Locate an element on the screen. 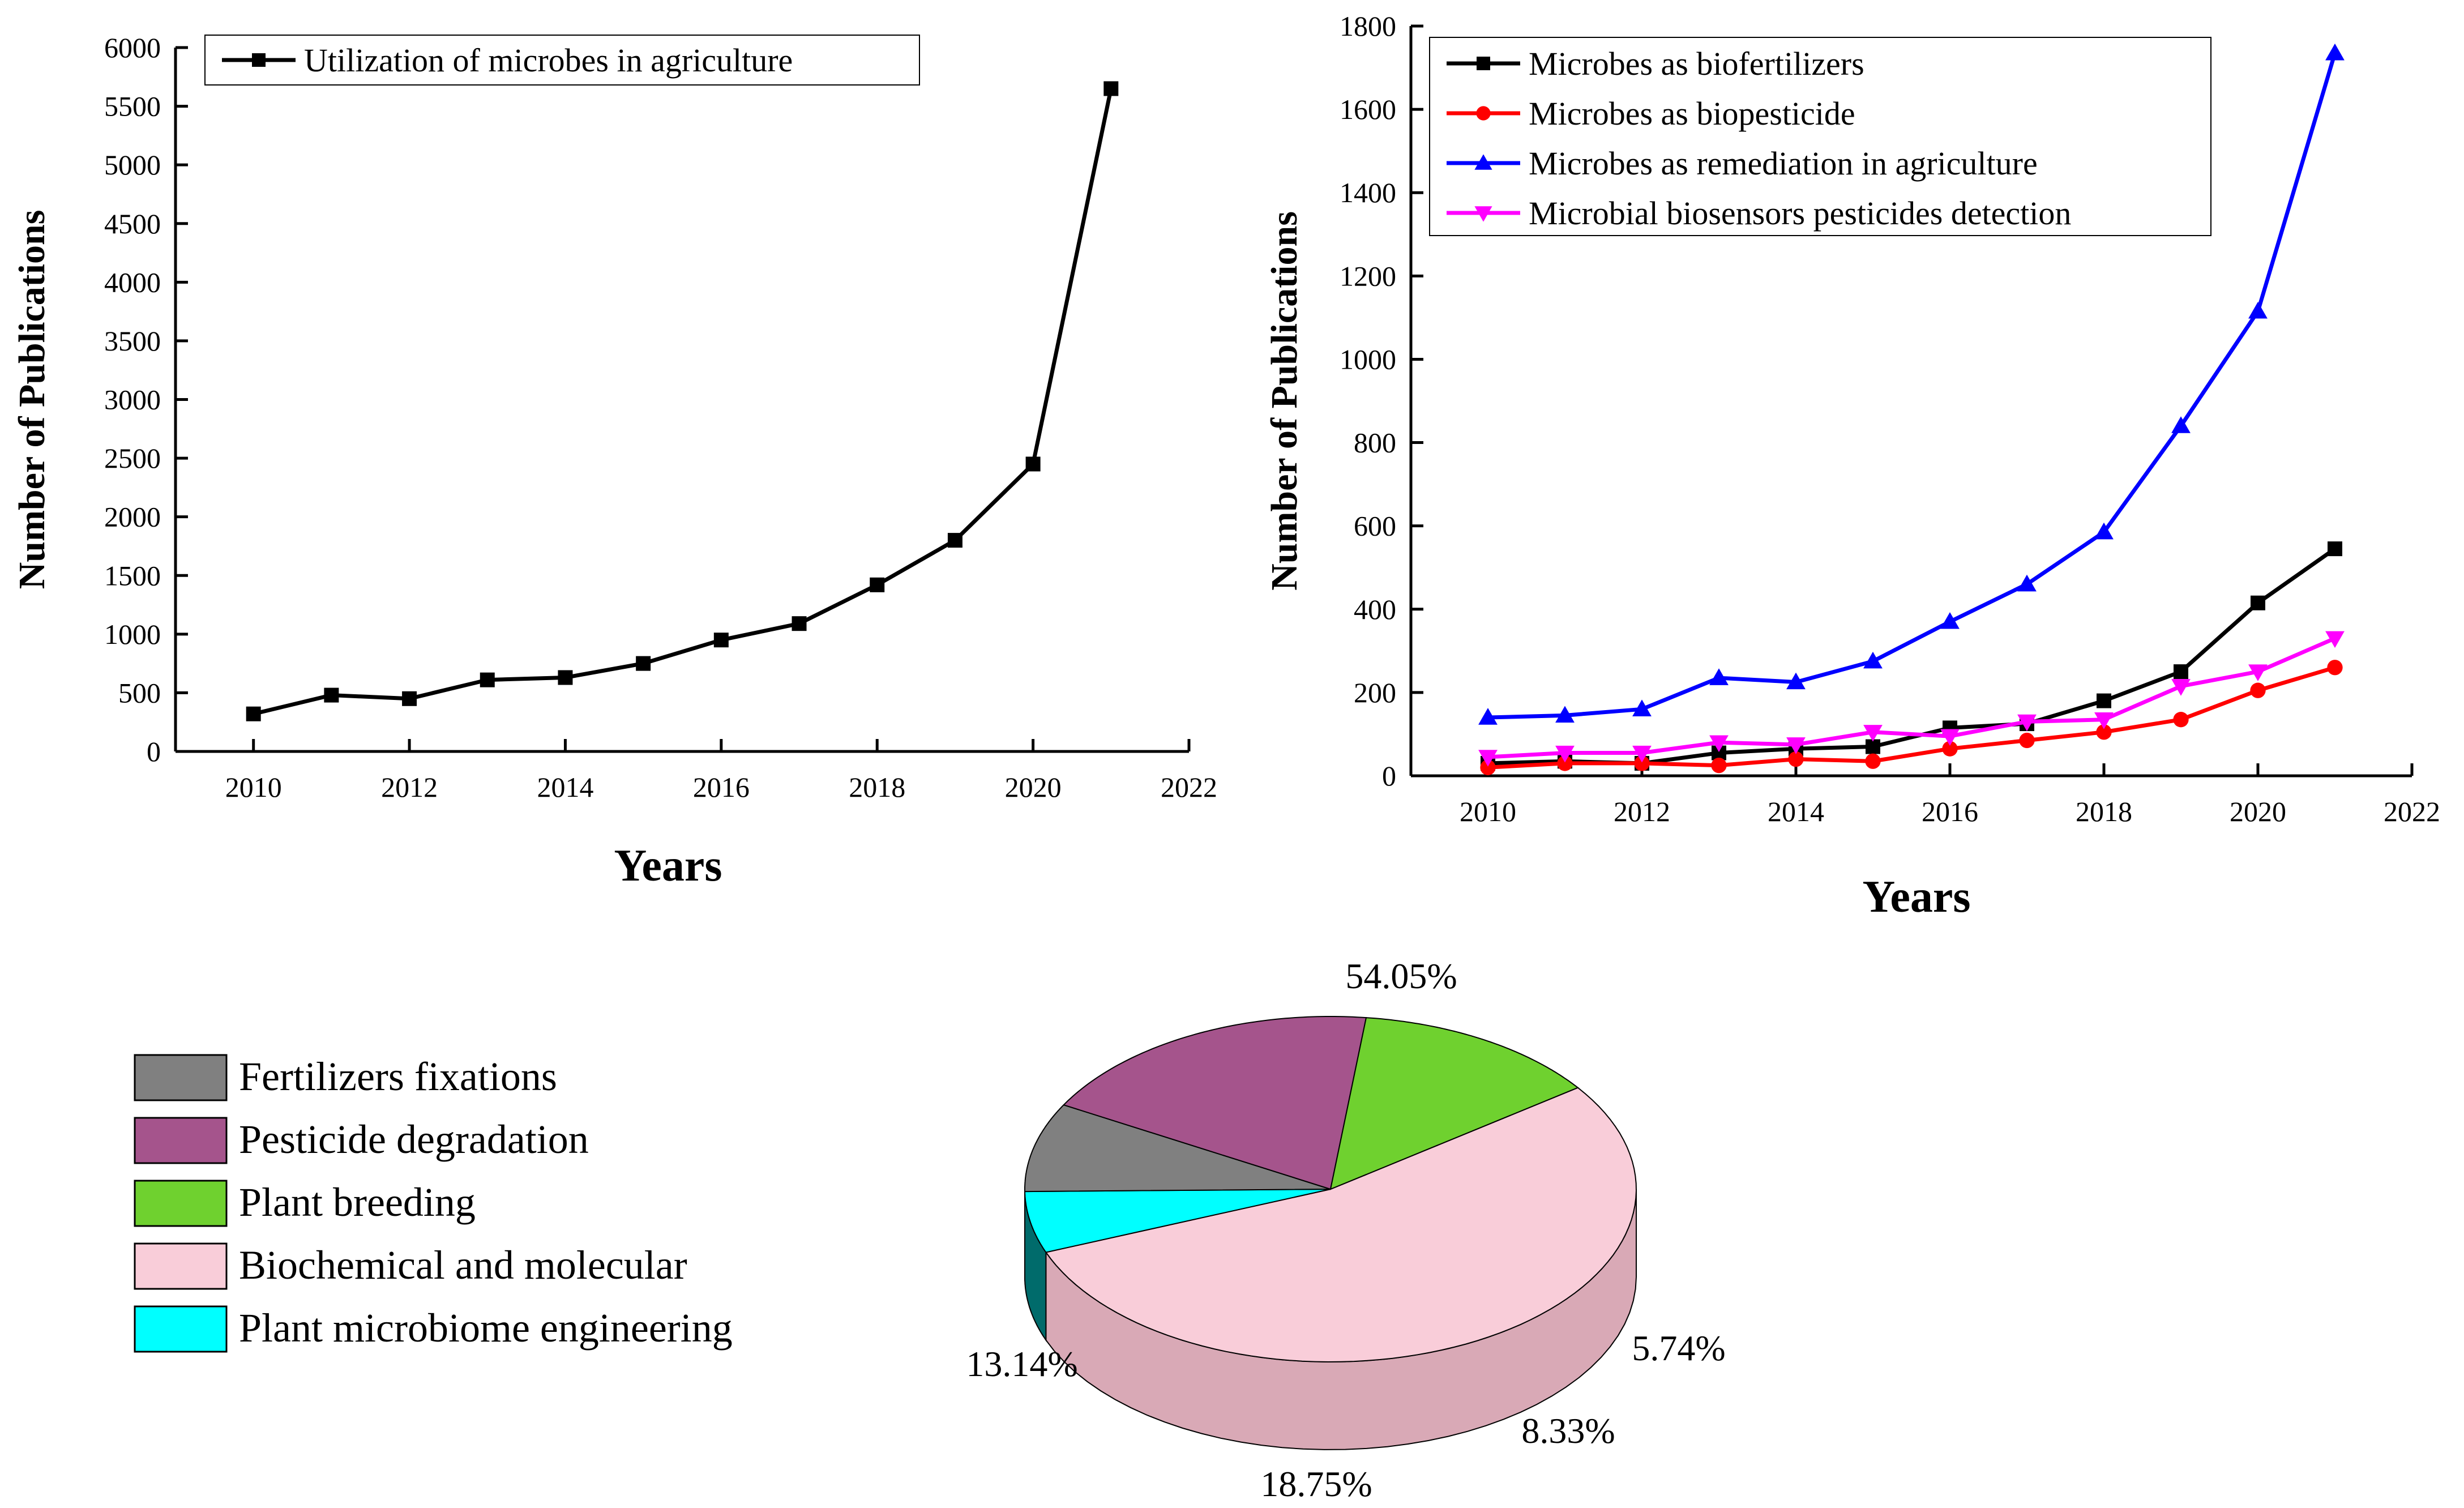 The image size is (2464, 1508). y-tick-label: 800 is located at coordinates (1375, 443).